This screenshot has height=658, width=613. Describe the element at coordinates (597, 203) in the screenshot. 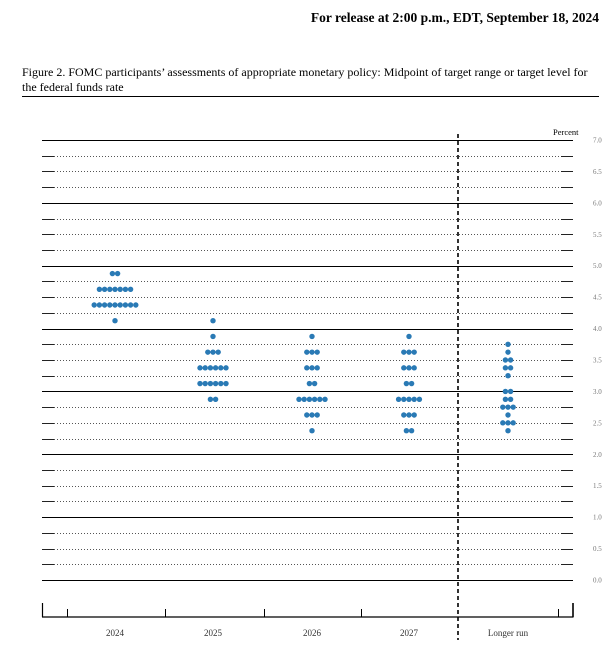

I see `y-tick-label: 6.0` at that location.